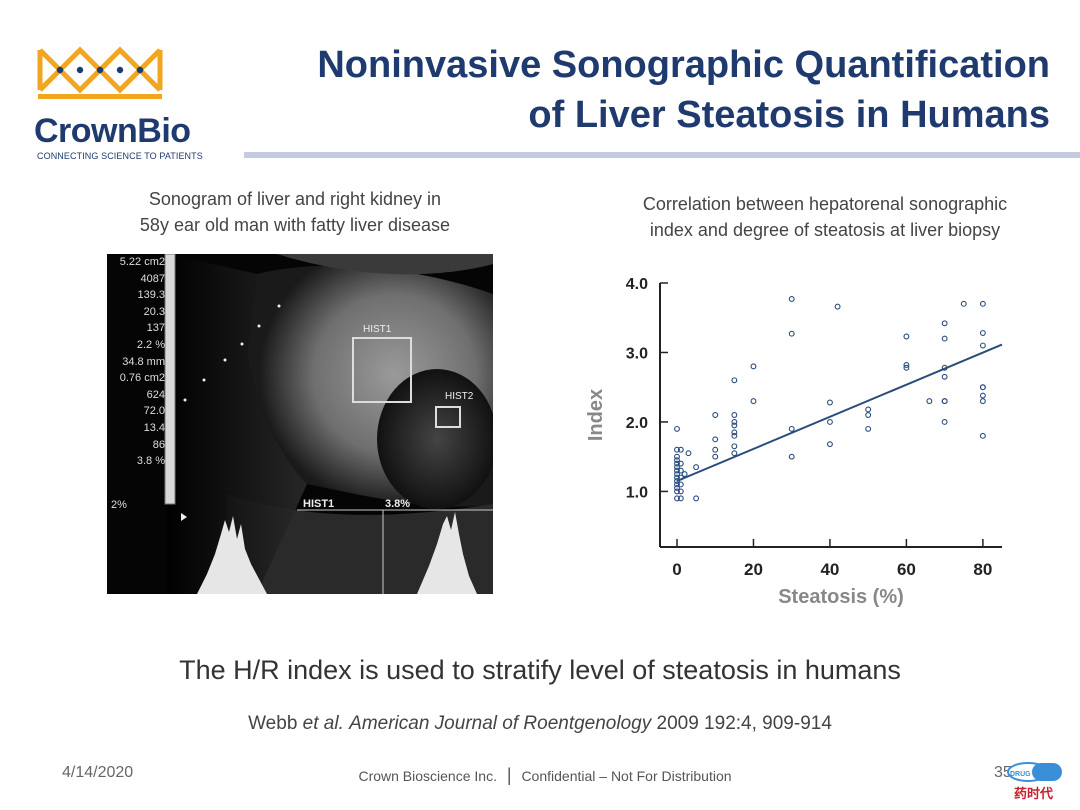  Describe the element at coordinates (100, 72) in the screenshot. I see `crownbio-logo-crown` at that location.